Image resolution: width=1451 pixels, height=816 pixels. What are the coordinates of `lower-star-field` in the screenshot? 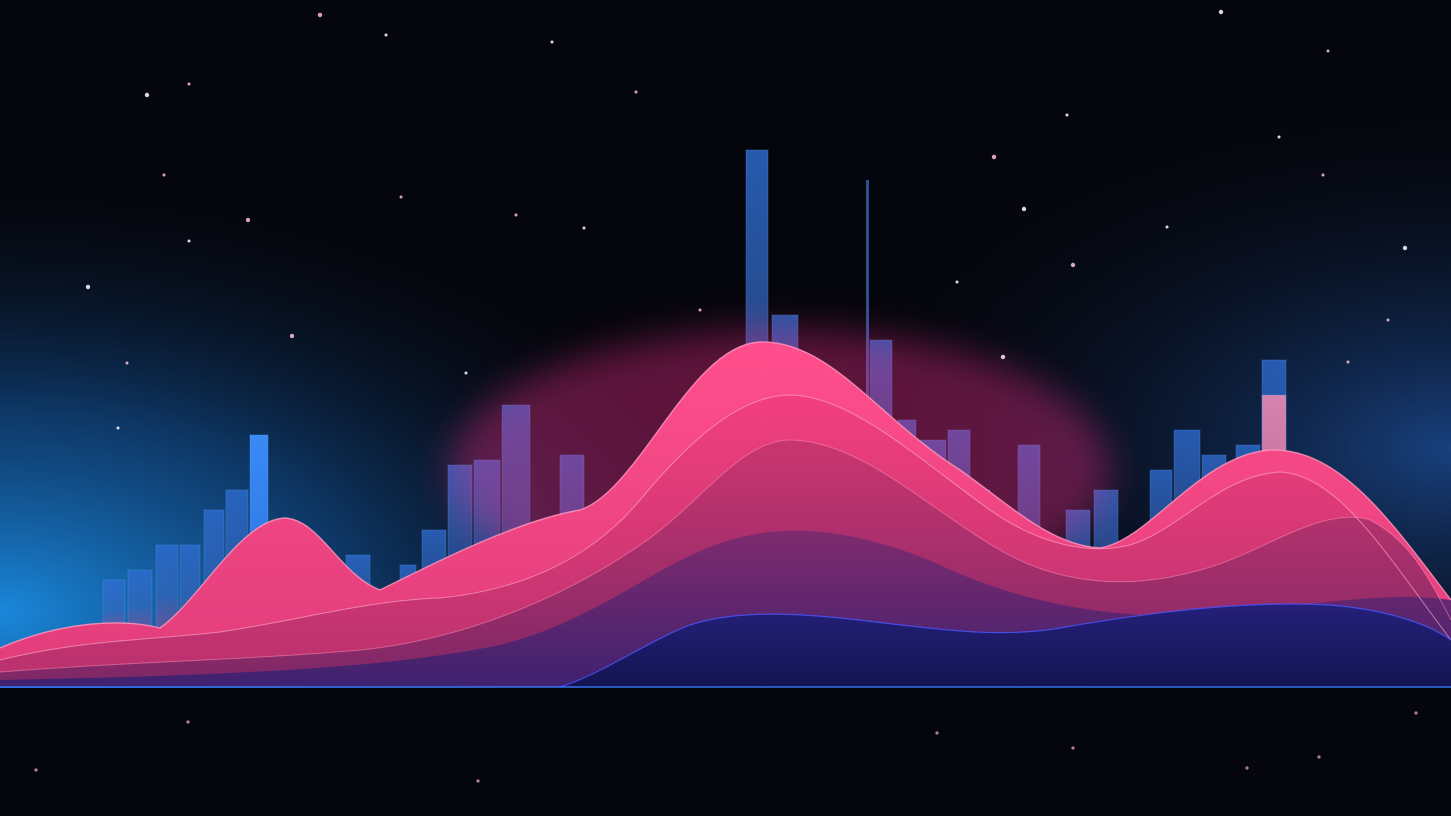 It's located at (726, 747).